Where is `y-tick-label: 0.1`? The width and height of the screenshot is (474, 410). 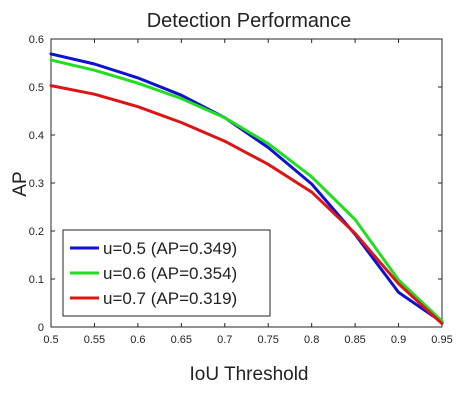
y-tick-label: 0.1 is located at coordinates (36, 280).